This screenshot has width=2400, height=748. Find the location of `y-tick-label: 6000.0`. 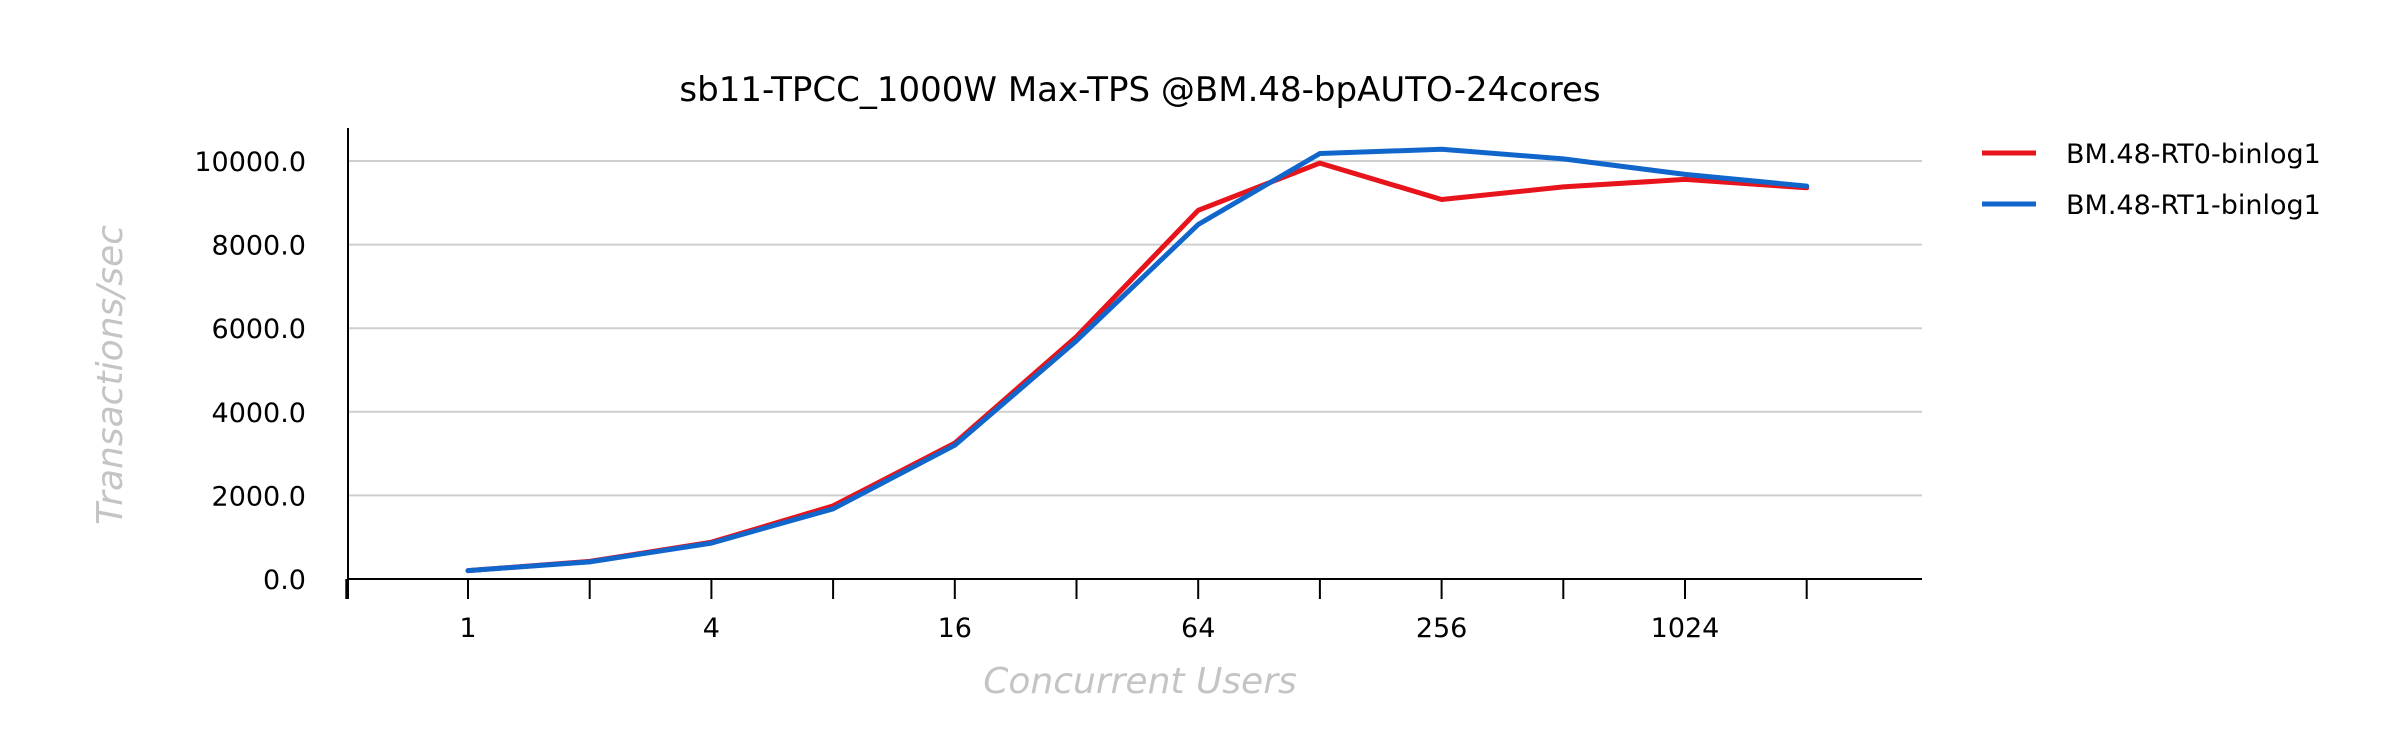

y-tick-label: 6000.0 is located at coordinates (259, 329).